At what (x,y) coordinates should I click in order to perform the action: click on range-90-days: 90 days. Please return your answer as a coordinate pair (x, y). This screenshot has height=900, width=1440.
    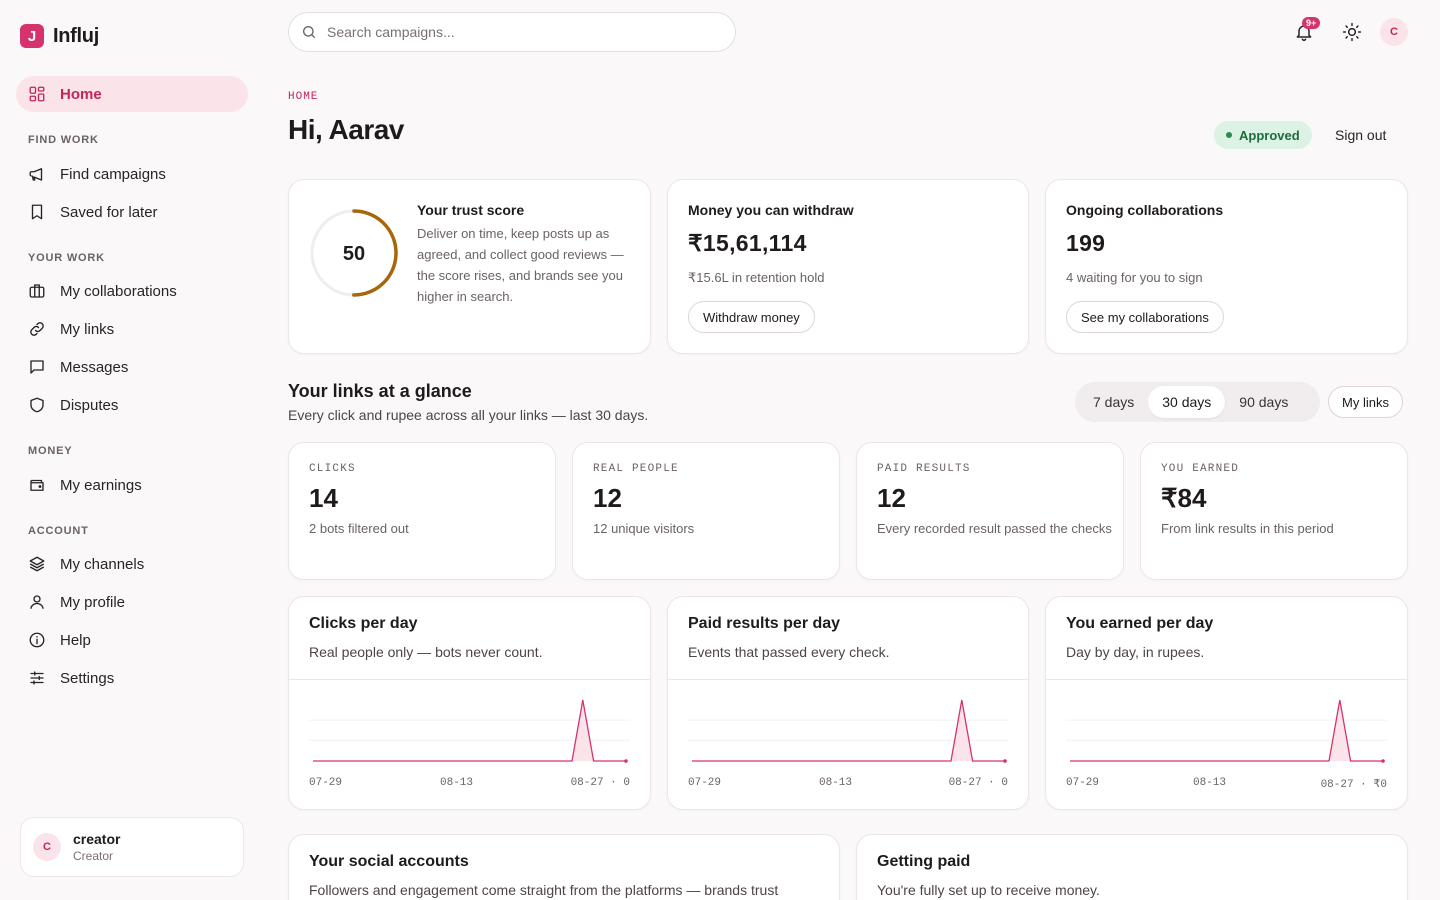
    Looking at the image, I should click on (1264, 402).